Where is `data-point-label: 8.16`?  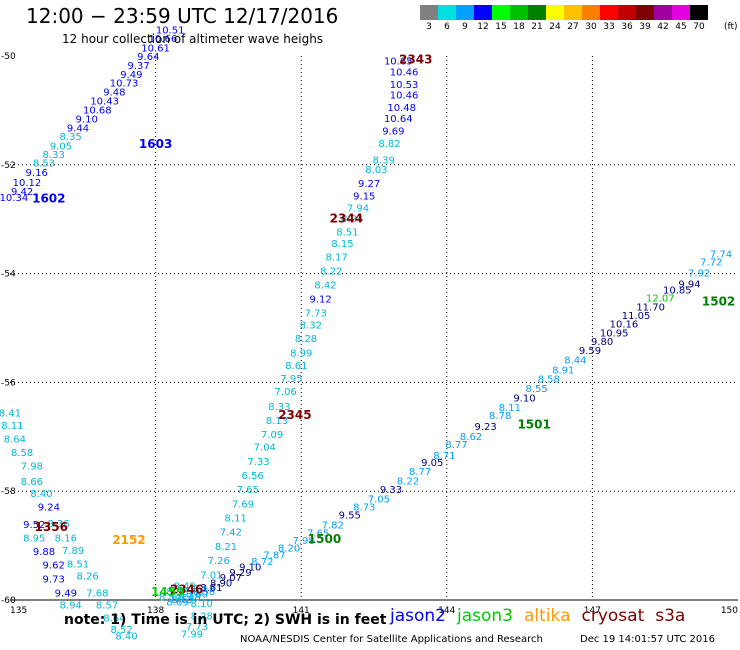
data-point-label: 8.16 is located at coordinates (66, 539).